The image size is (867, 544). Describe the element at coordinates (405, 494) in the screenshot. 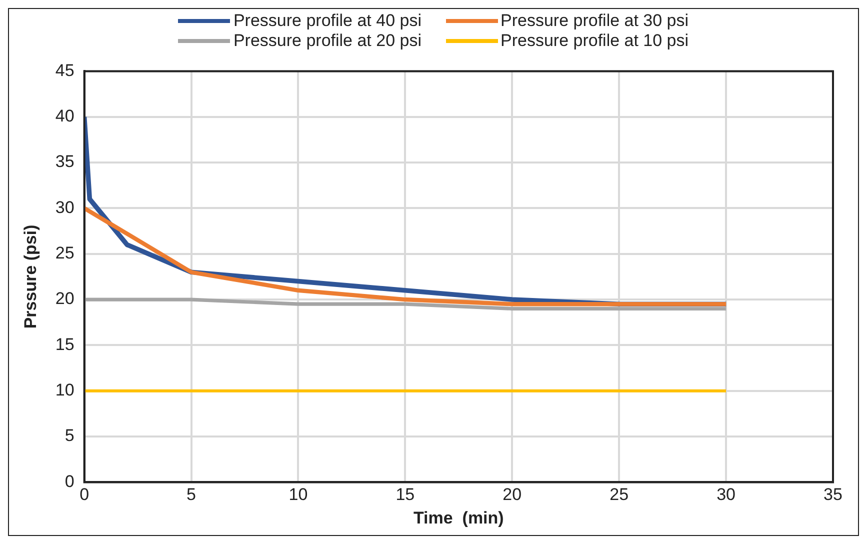

I see `x-tick-label: 15` at that location.